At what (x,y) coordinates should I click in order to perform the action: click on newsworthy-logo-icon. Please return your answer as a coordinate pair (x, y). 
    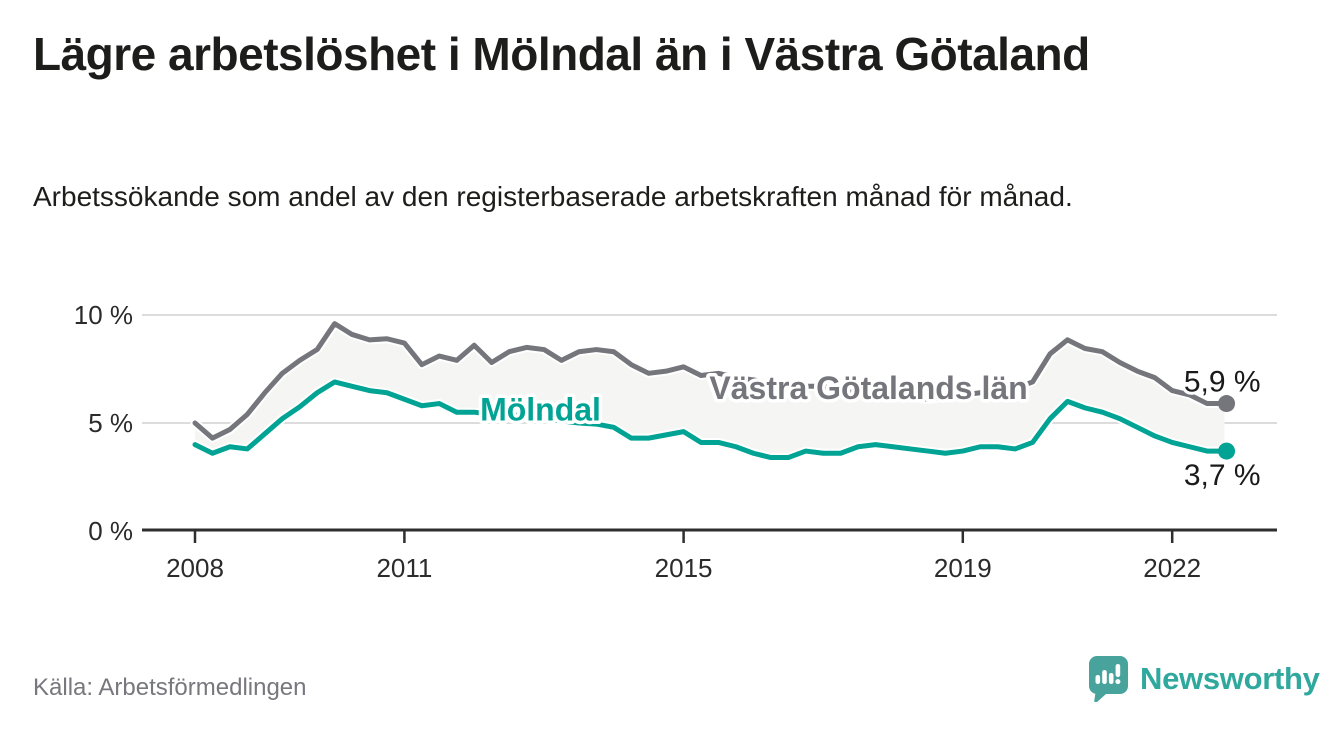
    Looking at the image, I should click on (1108, 679).